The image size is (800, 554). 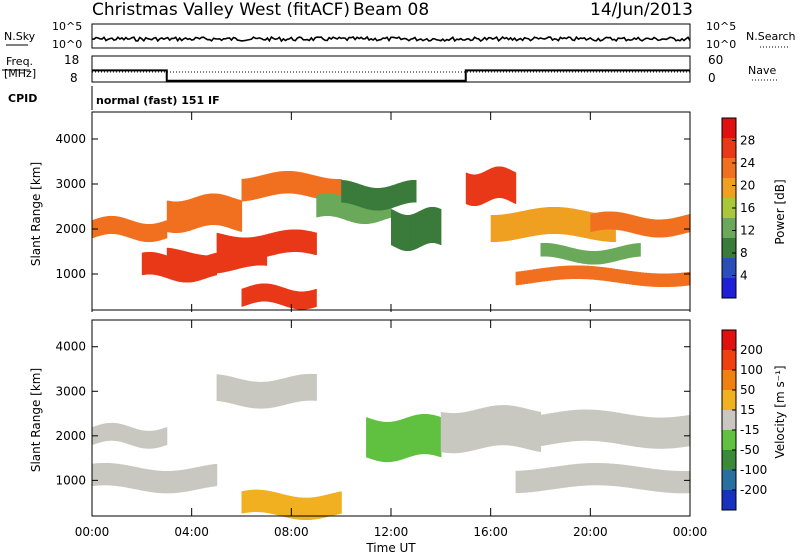 What do you see at coordinates (762, 70) in the screenshot?
I see `nave-label: Nave` at bounding box center [762, 70].